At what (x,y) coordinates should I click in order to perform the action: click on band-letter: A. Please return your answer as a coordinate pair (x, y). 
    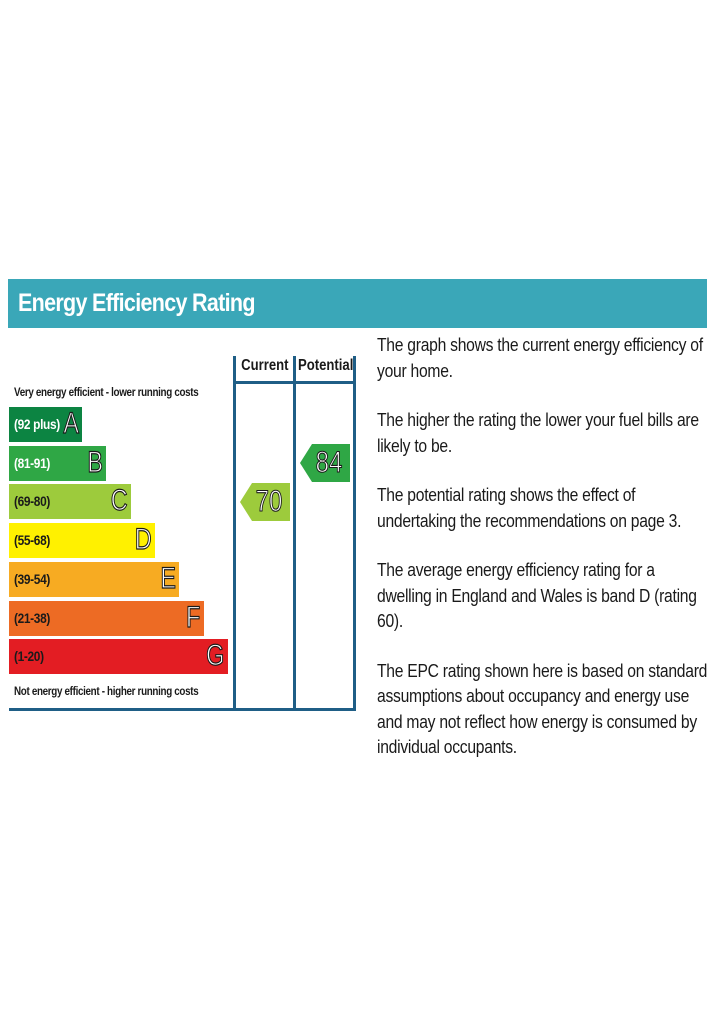
    Looking at the image, I should click on (71, 423).